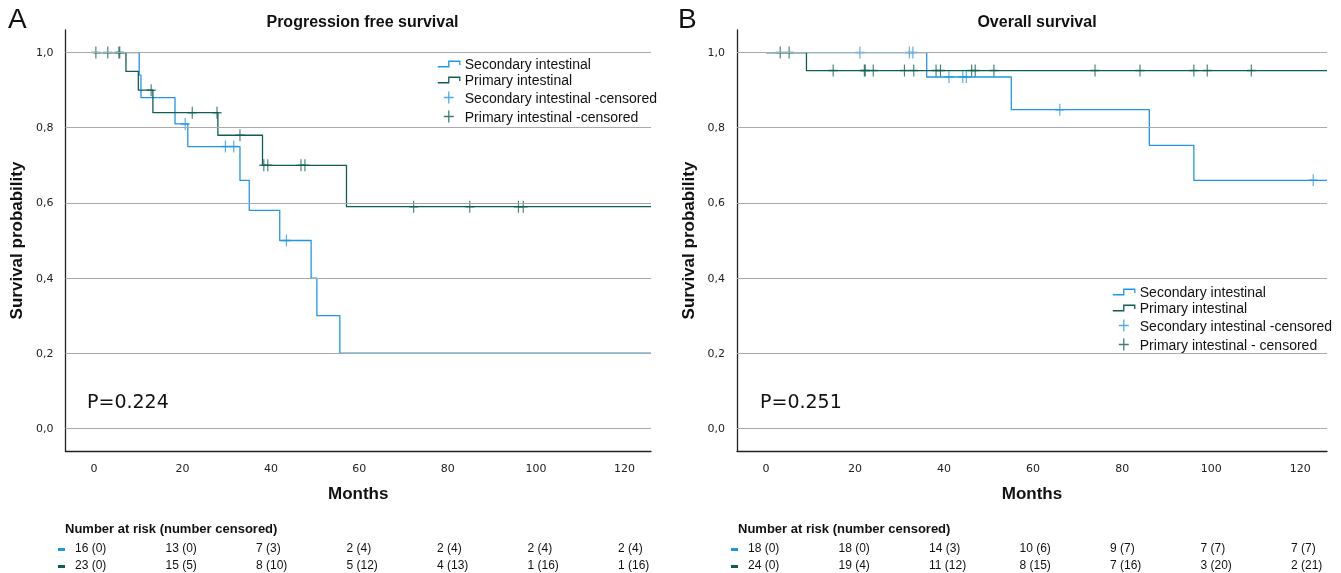 The height and width of the screenshot is (573, 1341). Describe the element at coordinates (716, 203) in the screenshot. I see `y-tick-label: 0,6` at that location.